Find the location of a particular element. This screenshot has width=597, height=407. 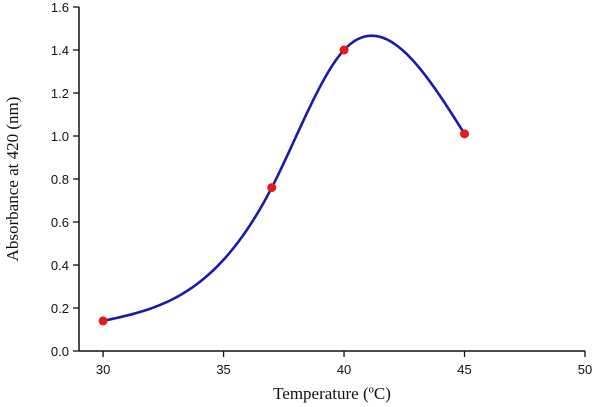

y-tick-label: 0.6 is located at coordinates (60, 222).